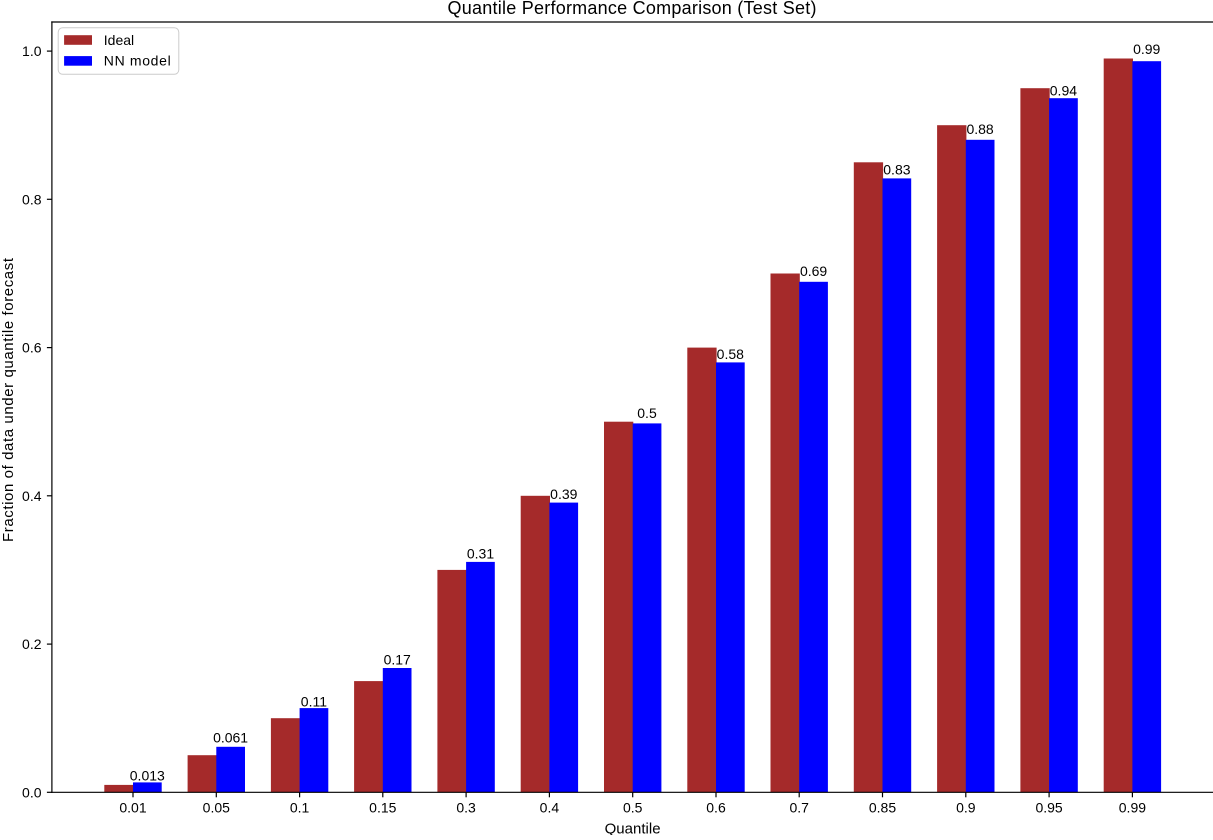 This screenshot has height=840, width=1213. What do you see at coordinates (896, 170) in the screenshot?
I see `svg-text: 0.83` at bounding box center [896, 170].